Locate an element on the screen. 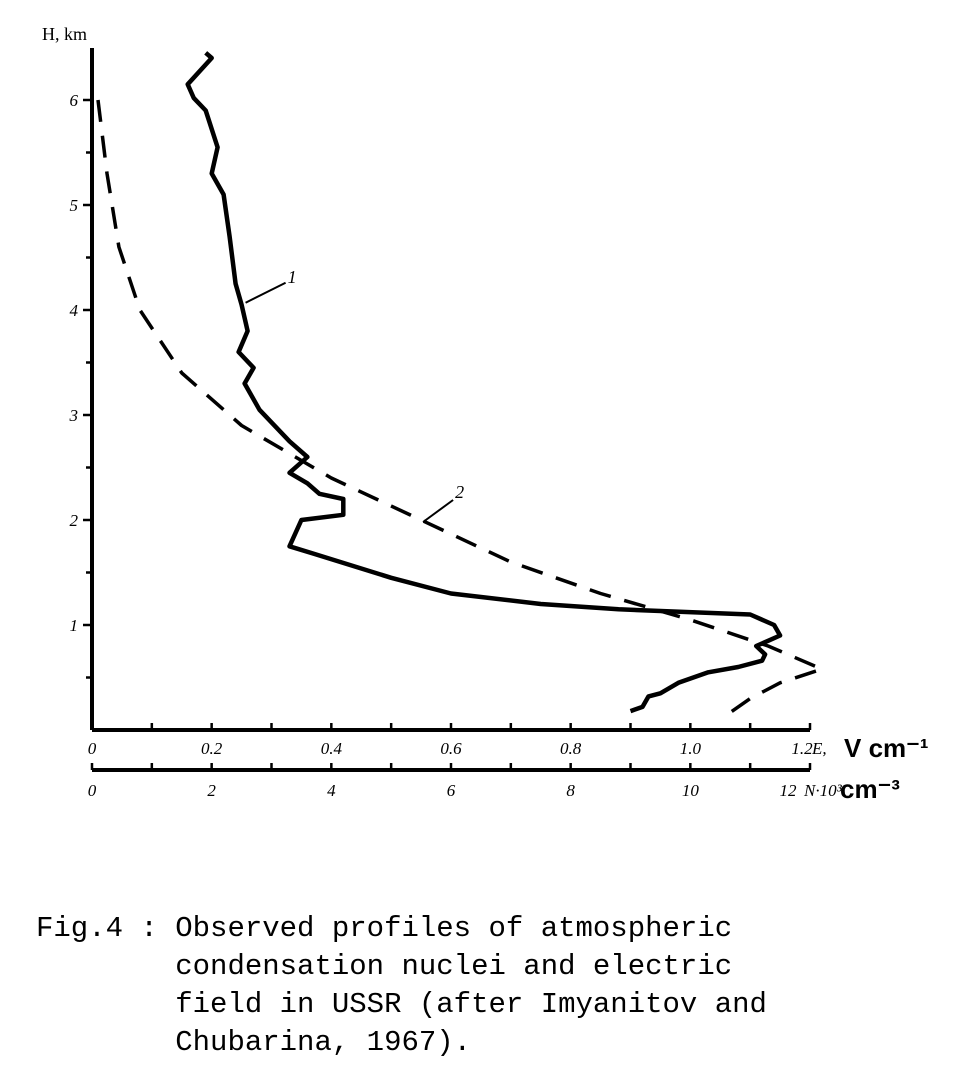 The width and height of the screenshot is (964, 1086). y-axis-label: H, km is located at coordinates (64, 34).